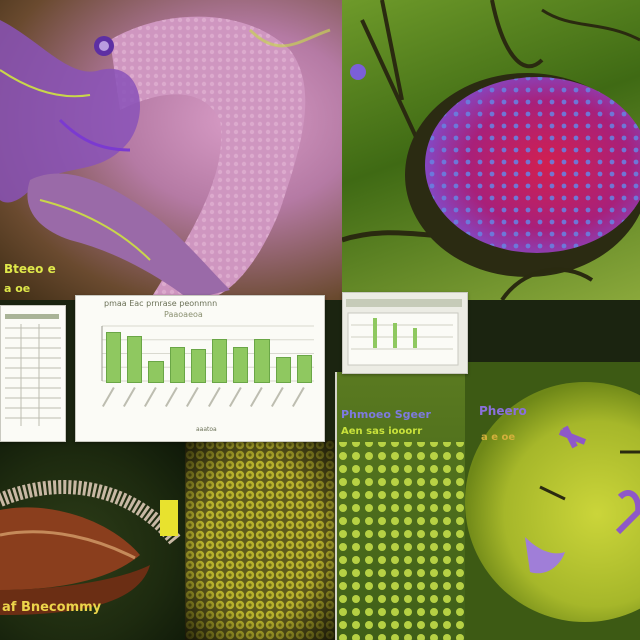  Describe the element at coordinates (183, 314) in the screenshot. I see `chart-subtitle: Paaoaeoa` at that location.